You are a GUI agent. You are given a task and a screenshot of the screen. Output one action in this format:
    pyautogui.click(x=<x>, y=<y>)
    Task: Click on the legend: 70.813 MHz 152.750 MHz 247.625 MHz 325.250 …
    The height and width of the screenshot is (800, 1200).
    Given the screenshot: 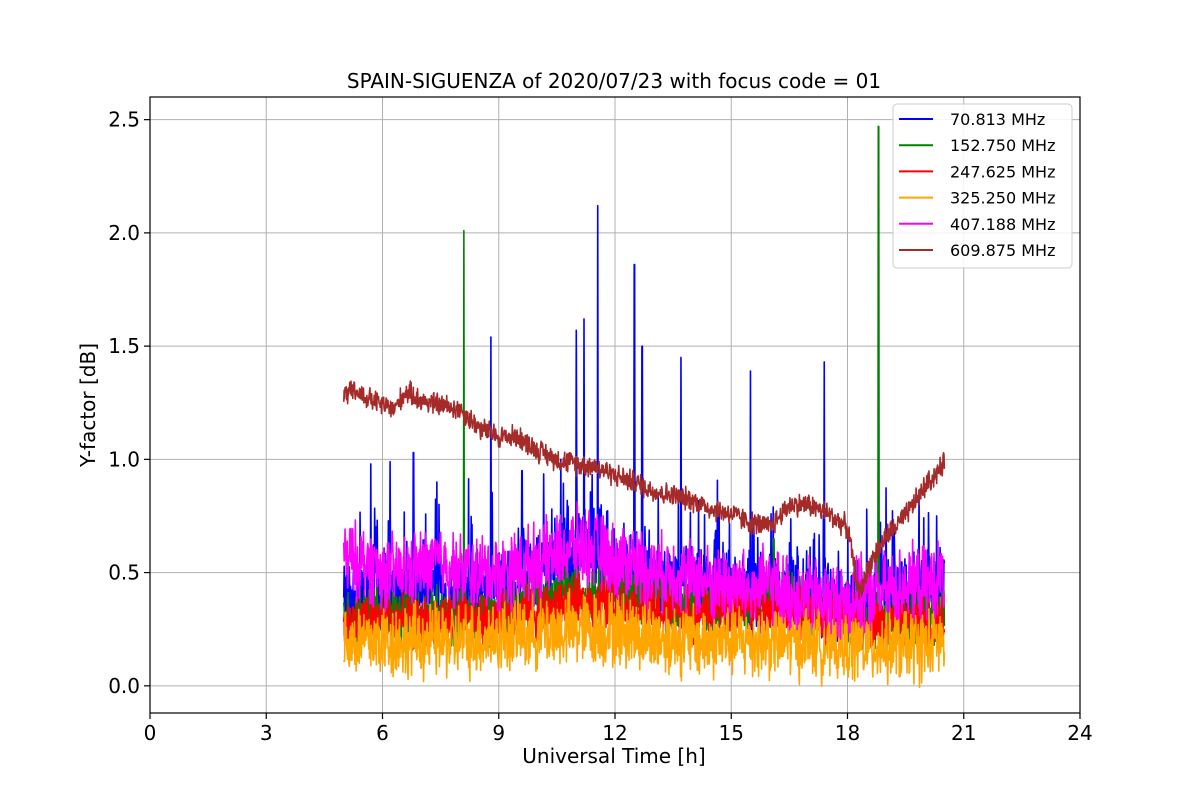 What is the action you would take?
    pyautogui.click(x=982, y=186)
    